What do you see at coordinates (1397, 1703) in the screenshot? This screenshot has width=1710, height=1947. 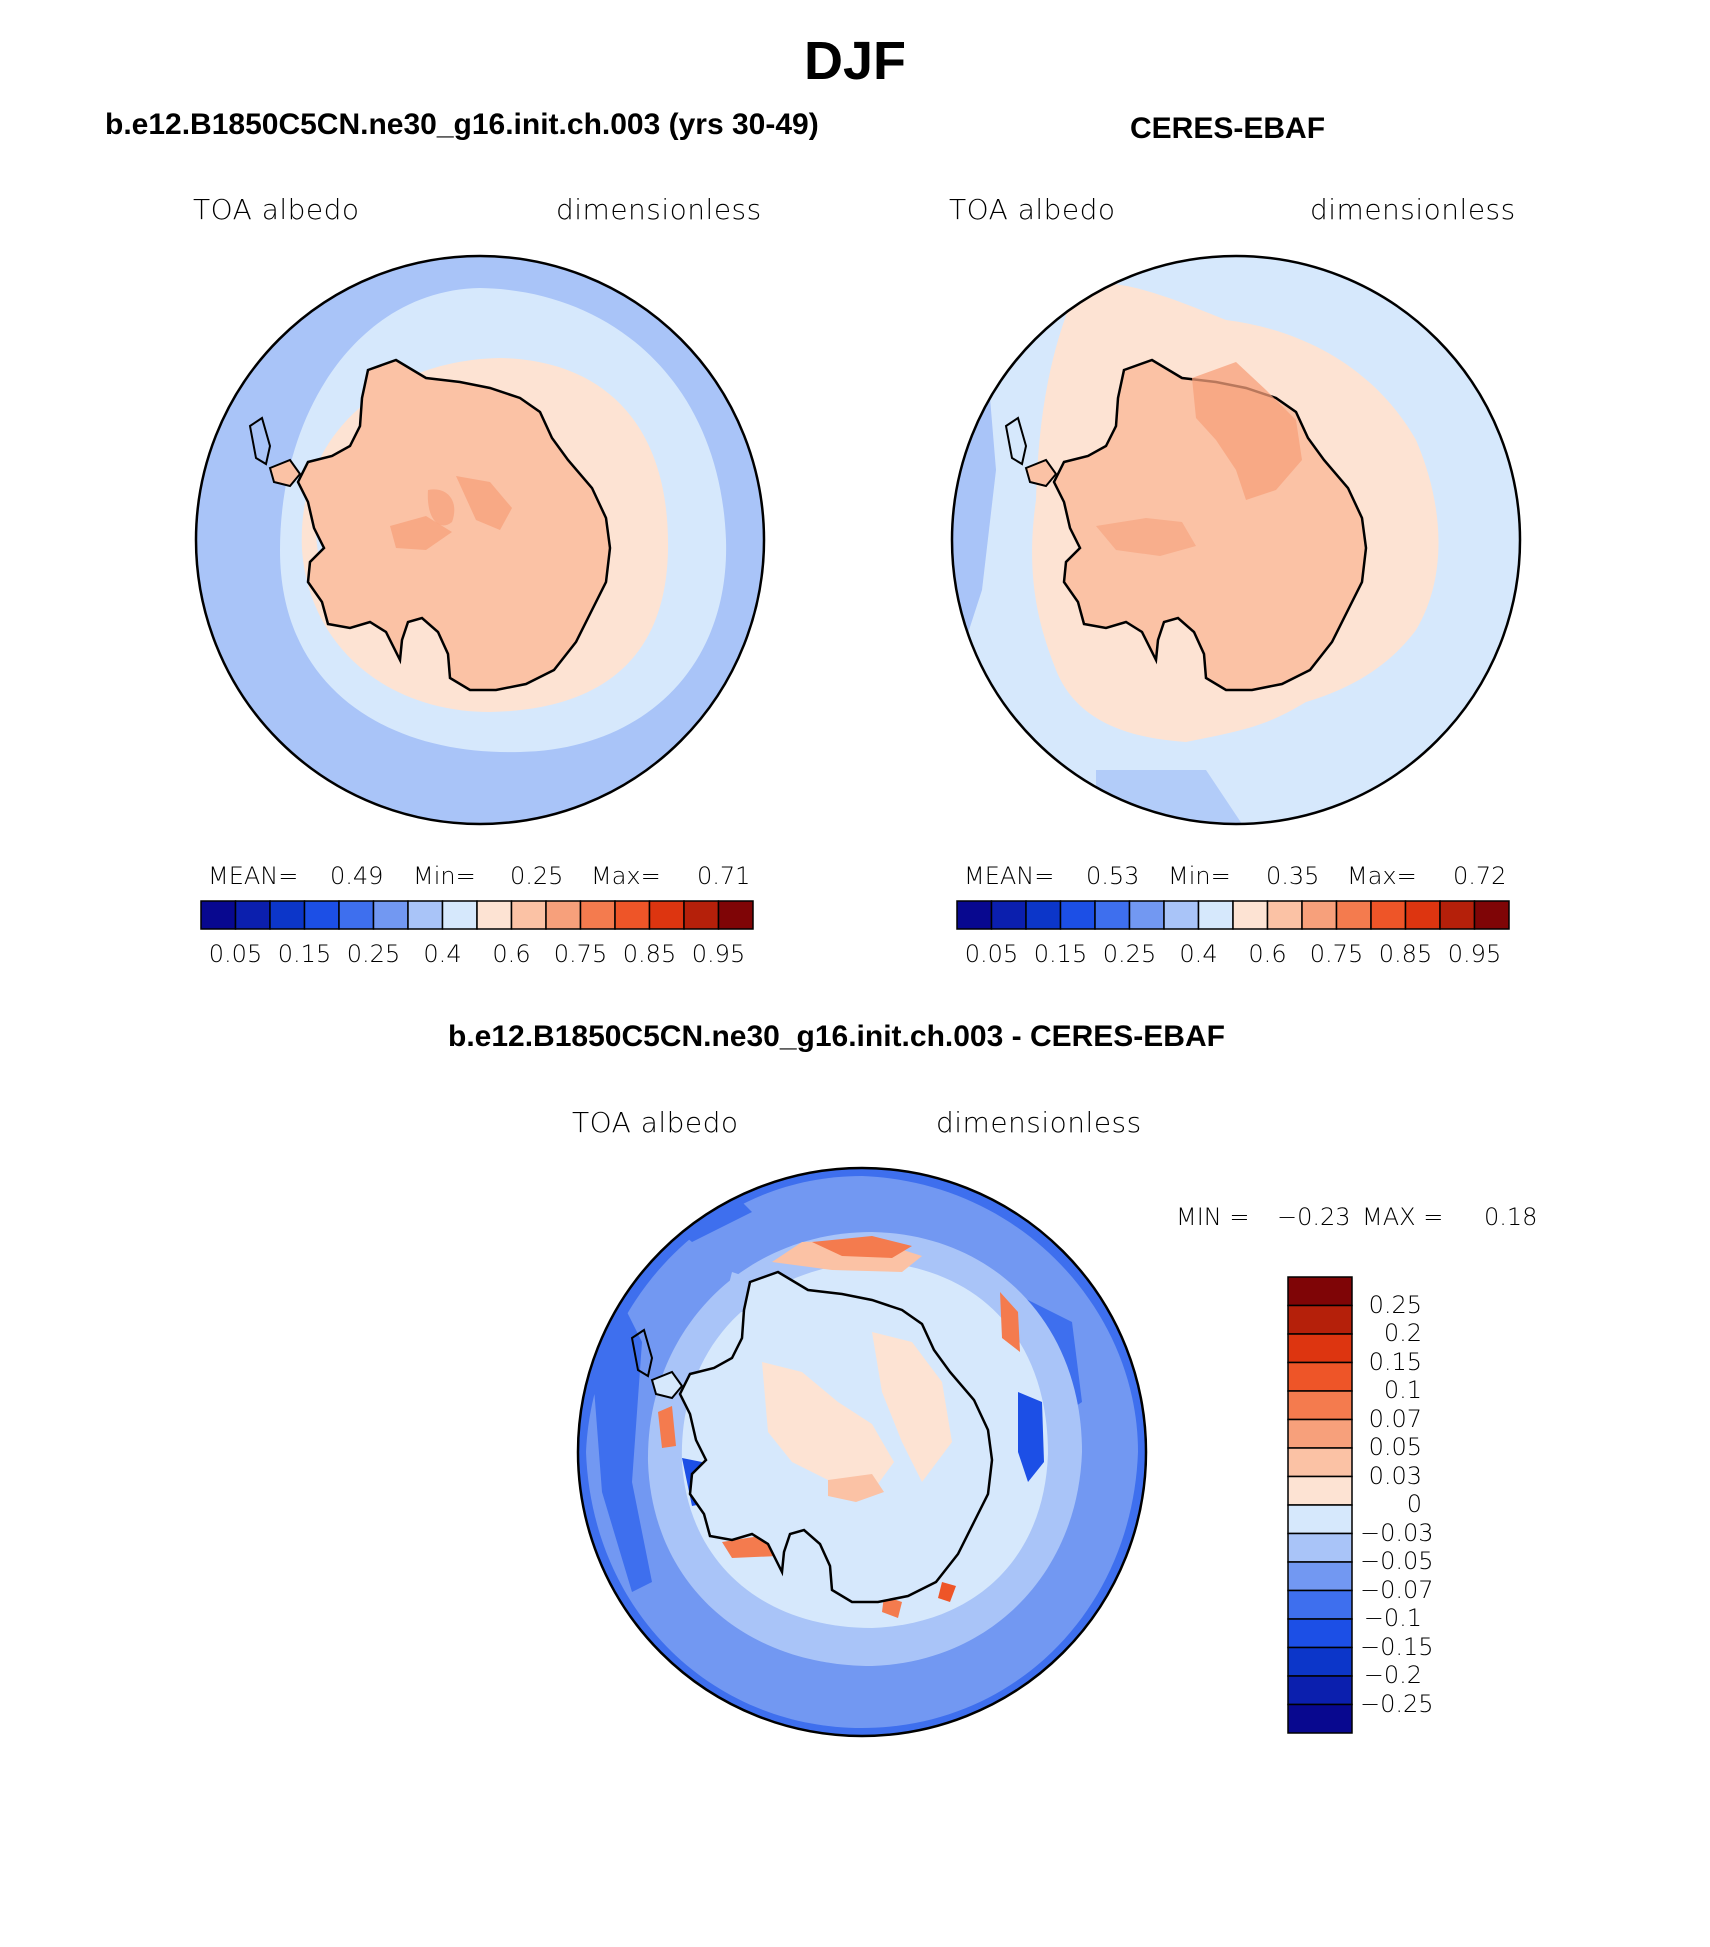 I see `diff-colorbar-label: −0.25` at bounding box center [1397, 1703].